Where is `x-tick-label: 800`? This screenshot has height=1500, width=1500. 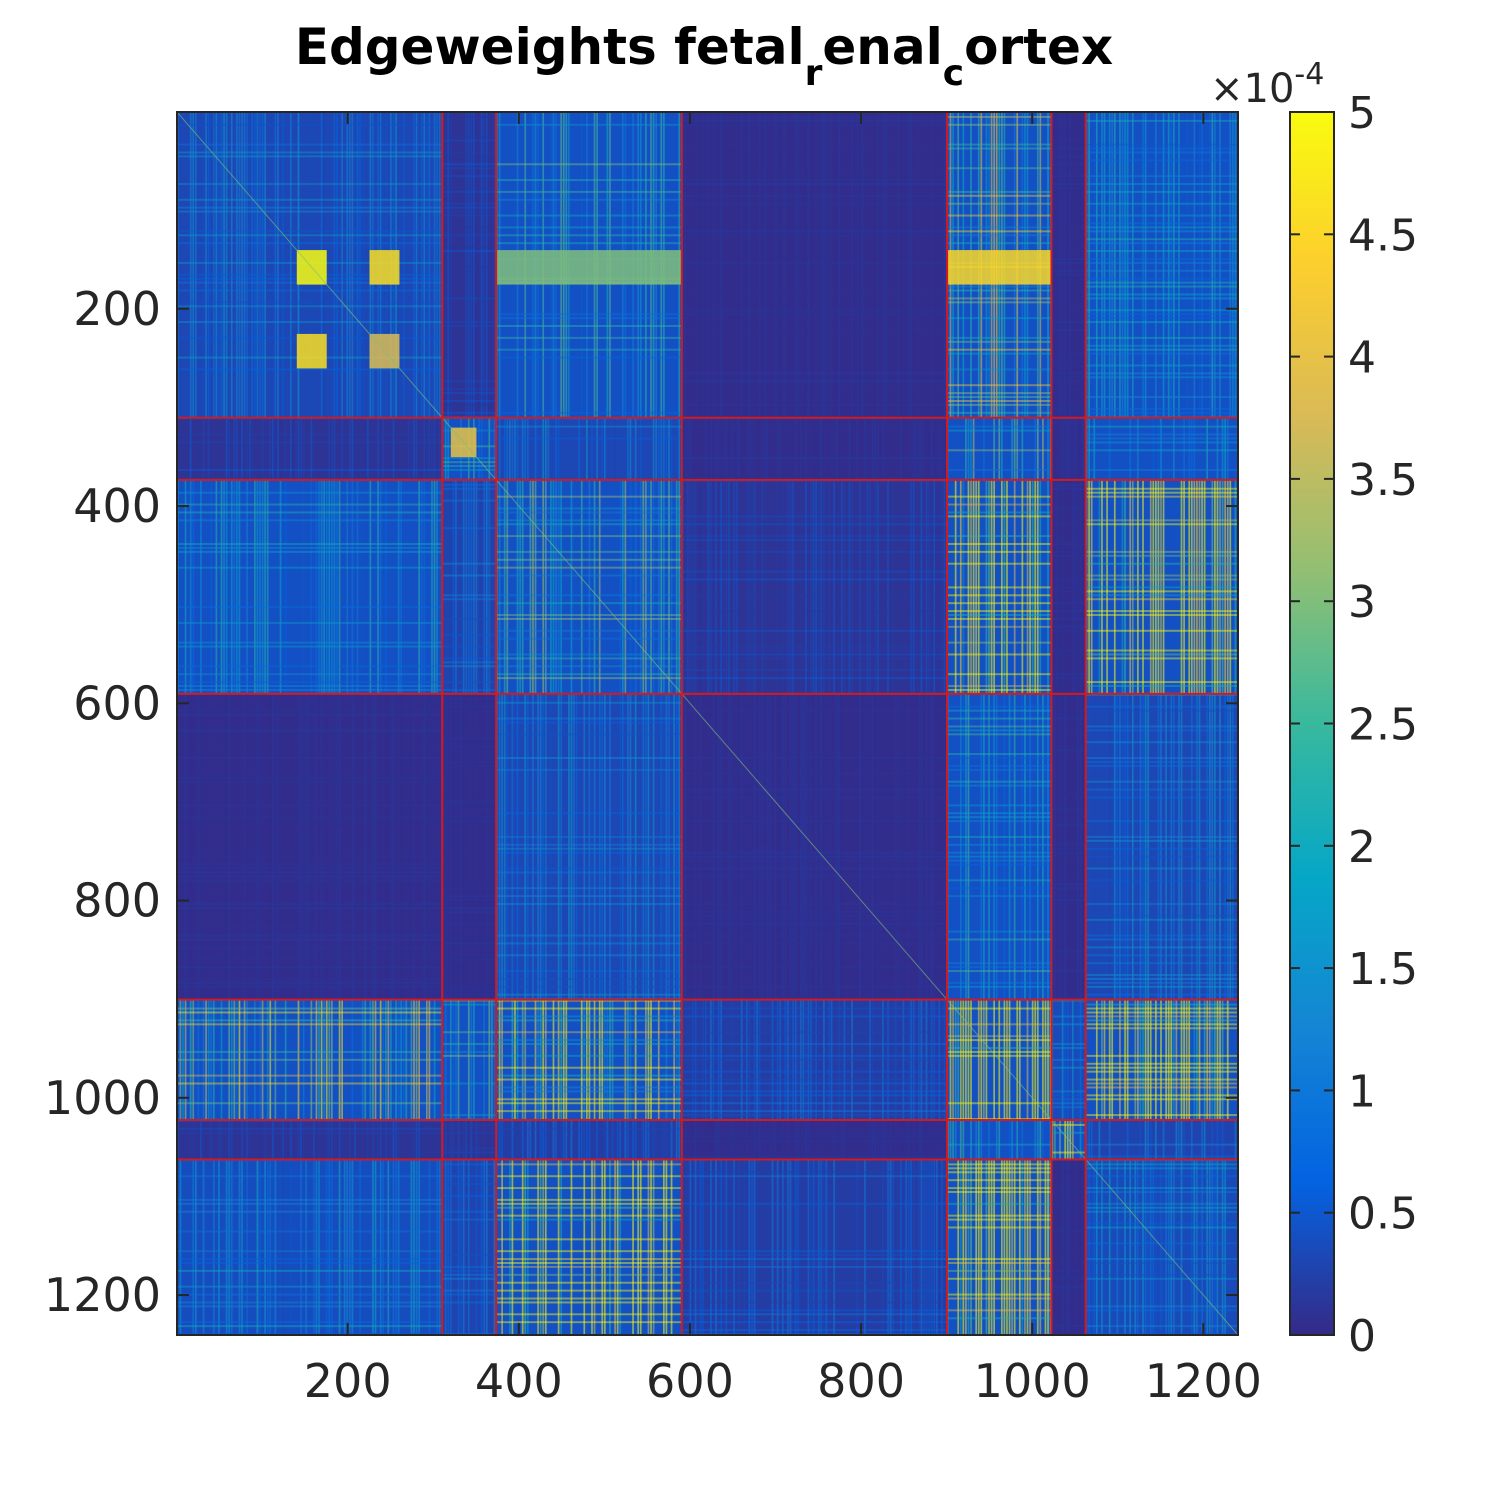
x-tick-label: 800 is located at coordinates (861, 1381).